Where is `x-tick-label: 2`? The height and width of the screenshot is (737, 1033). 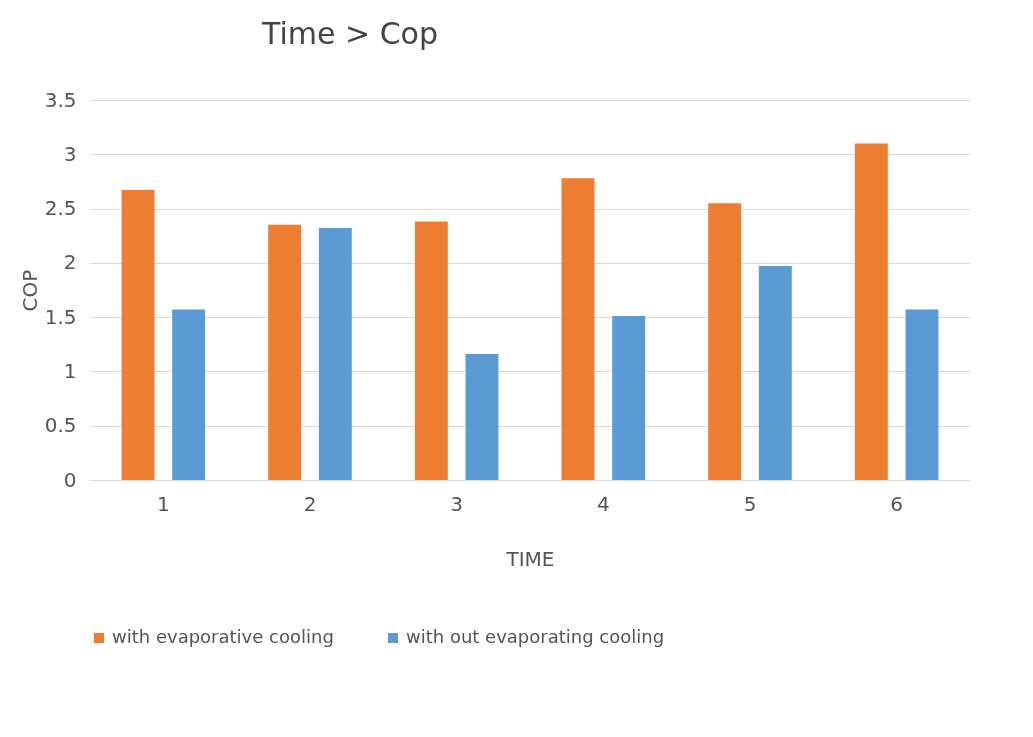 x-tick-label: 2 is located at coordinates (310, 503).